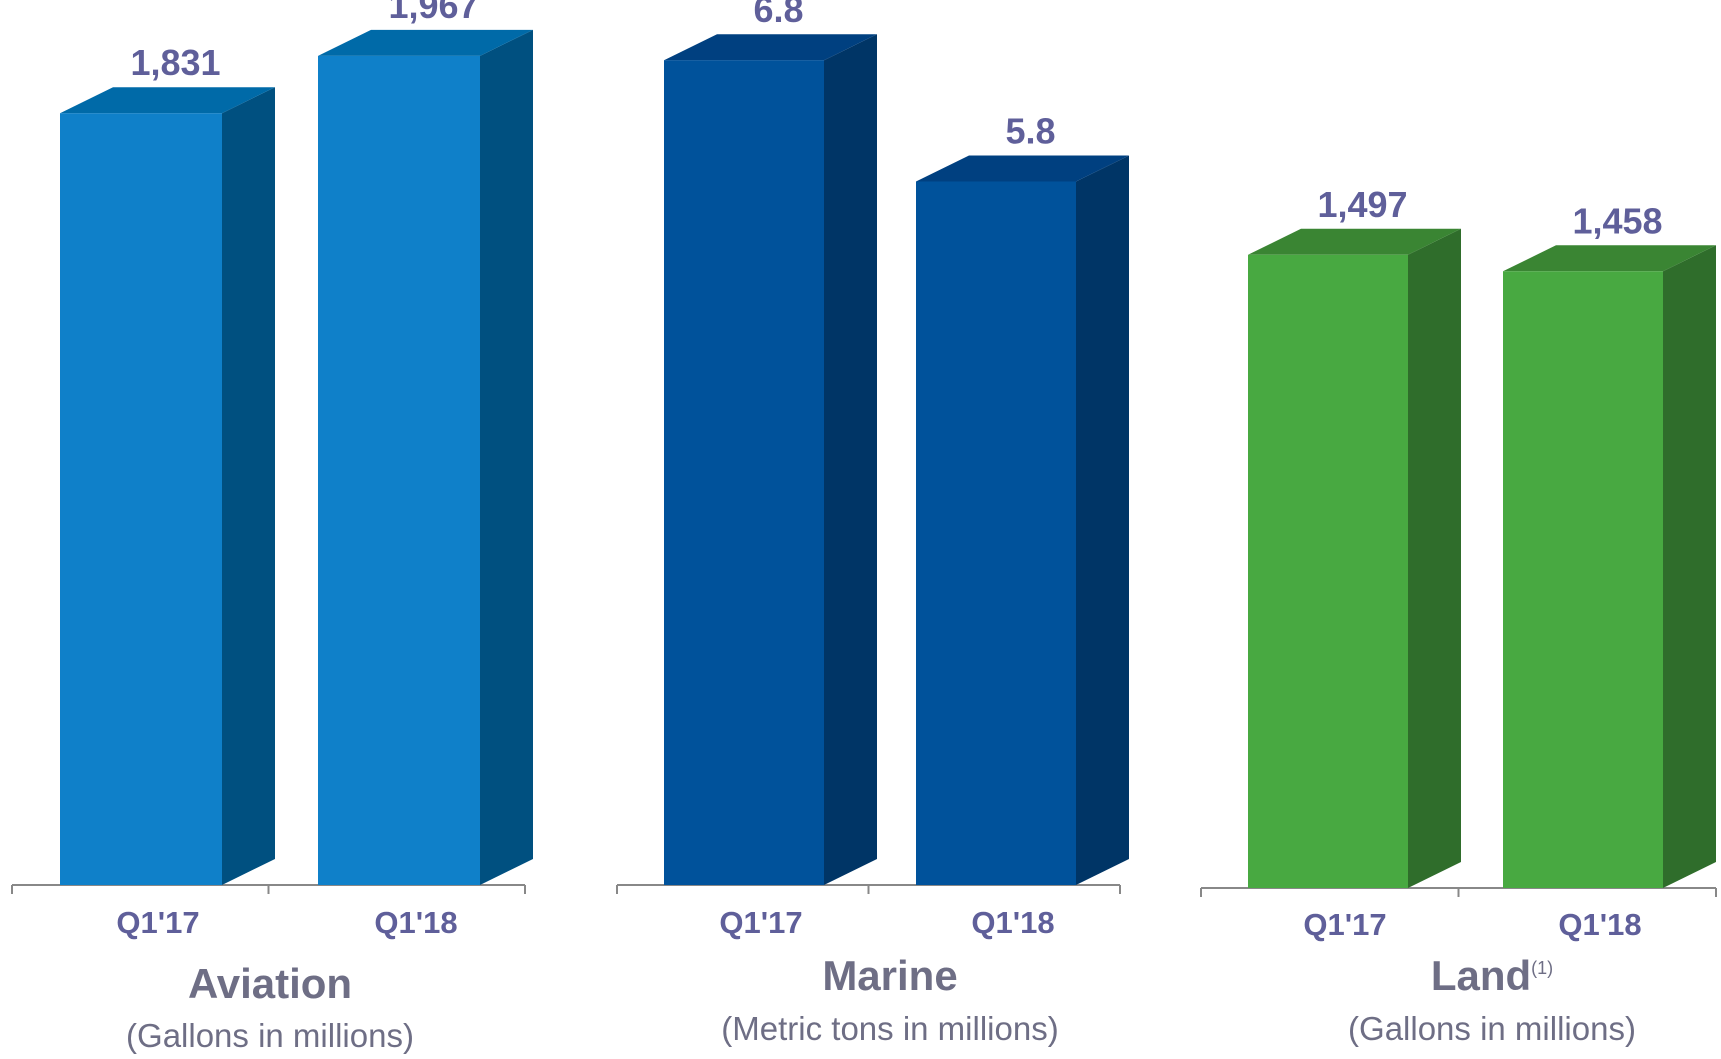 This screenshot has width=1721, height=1059. I want to click on segment-title: Land(1), so click(1492, 975).